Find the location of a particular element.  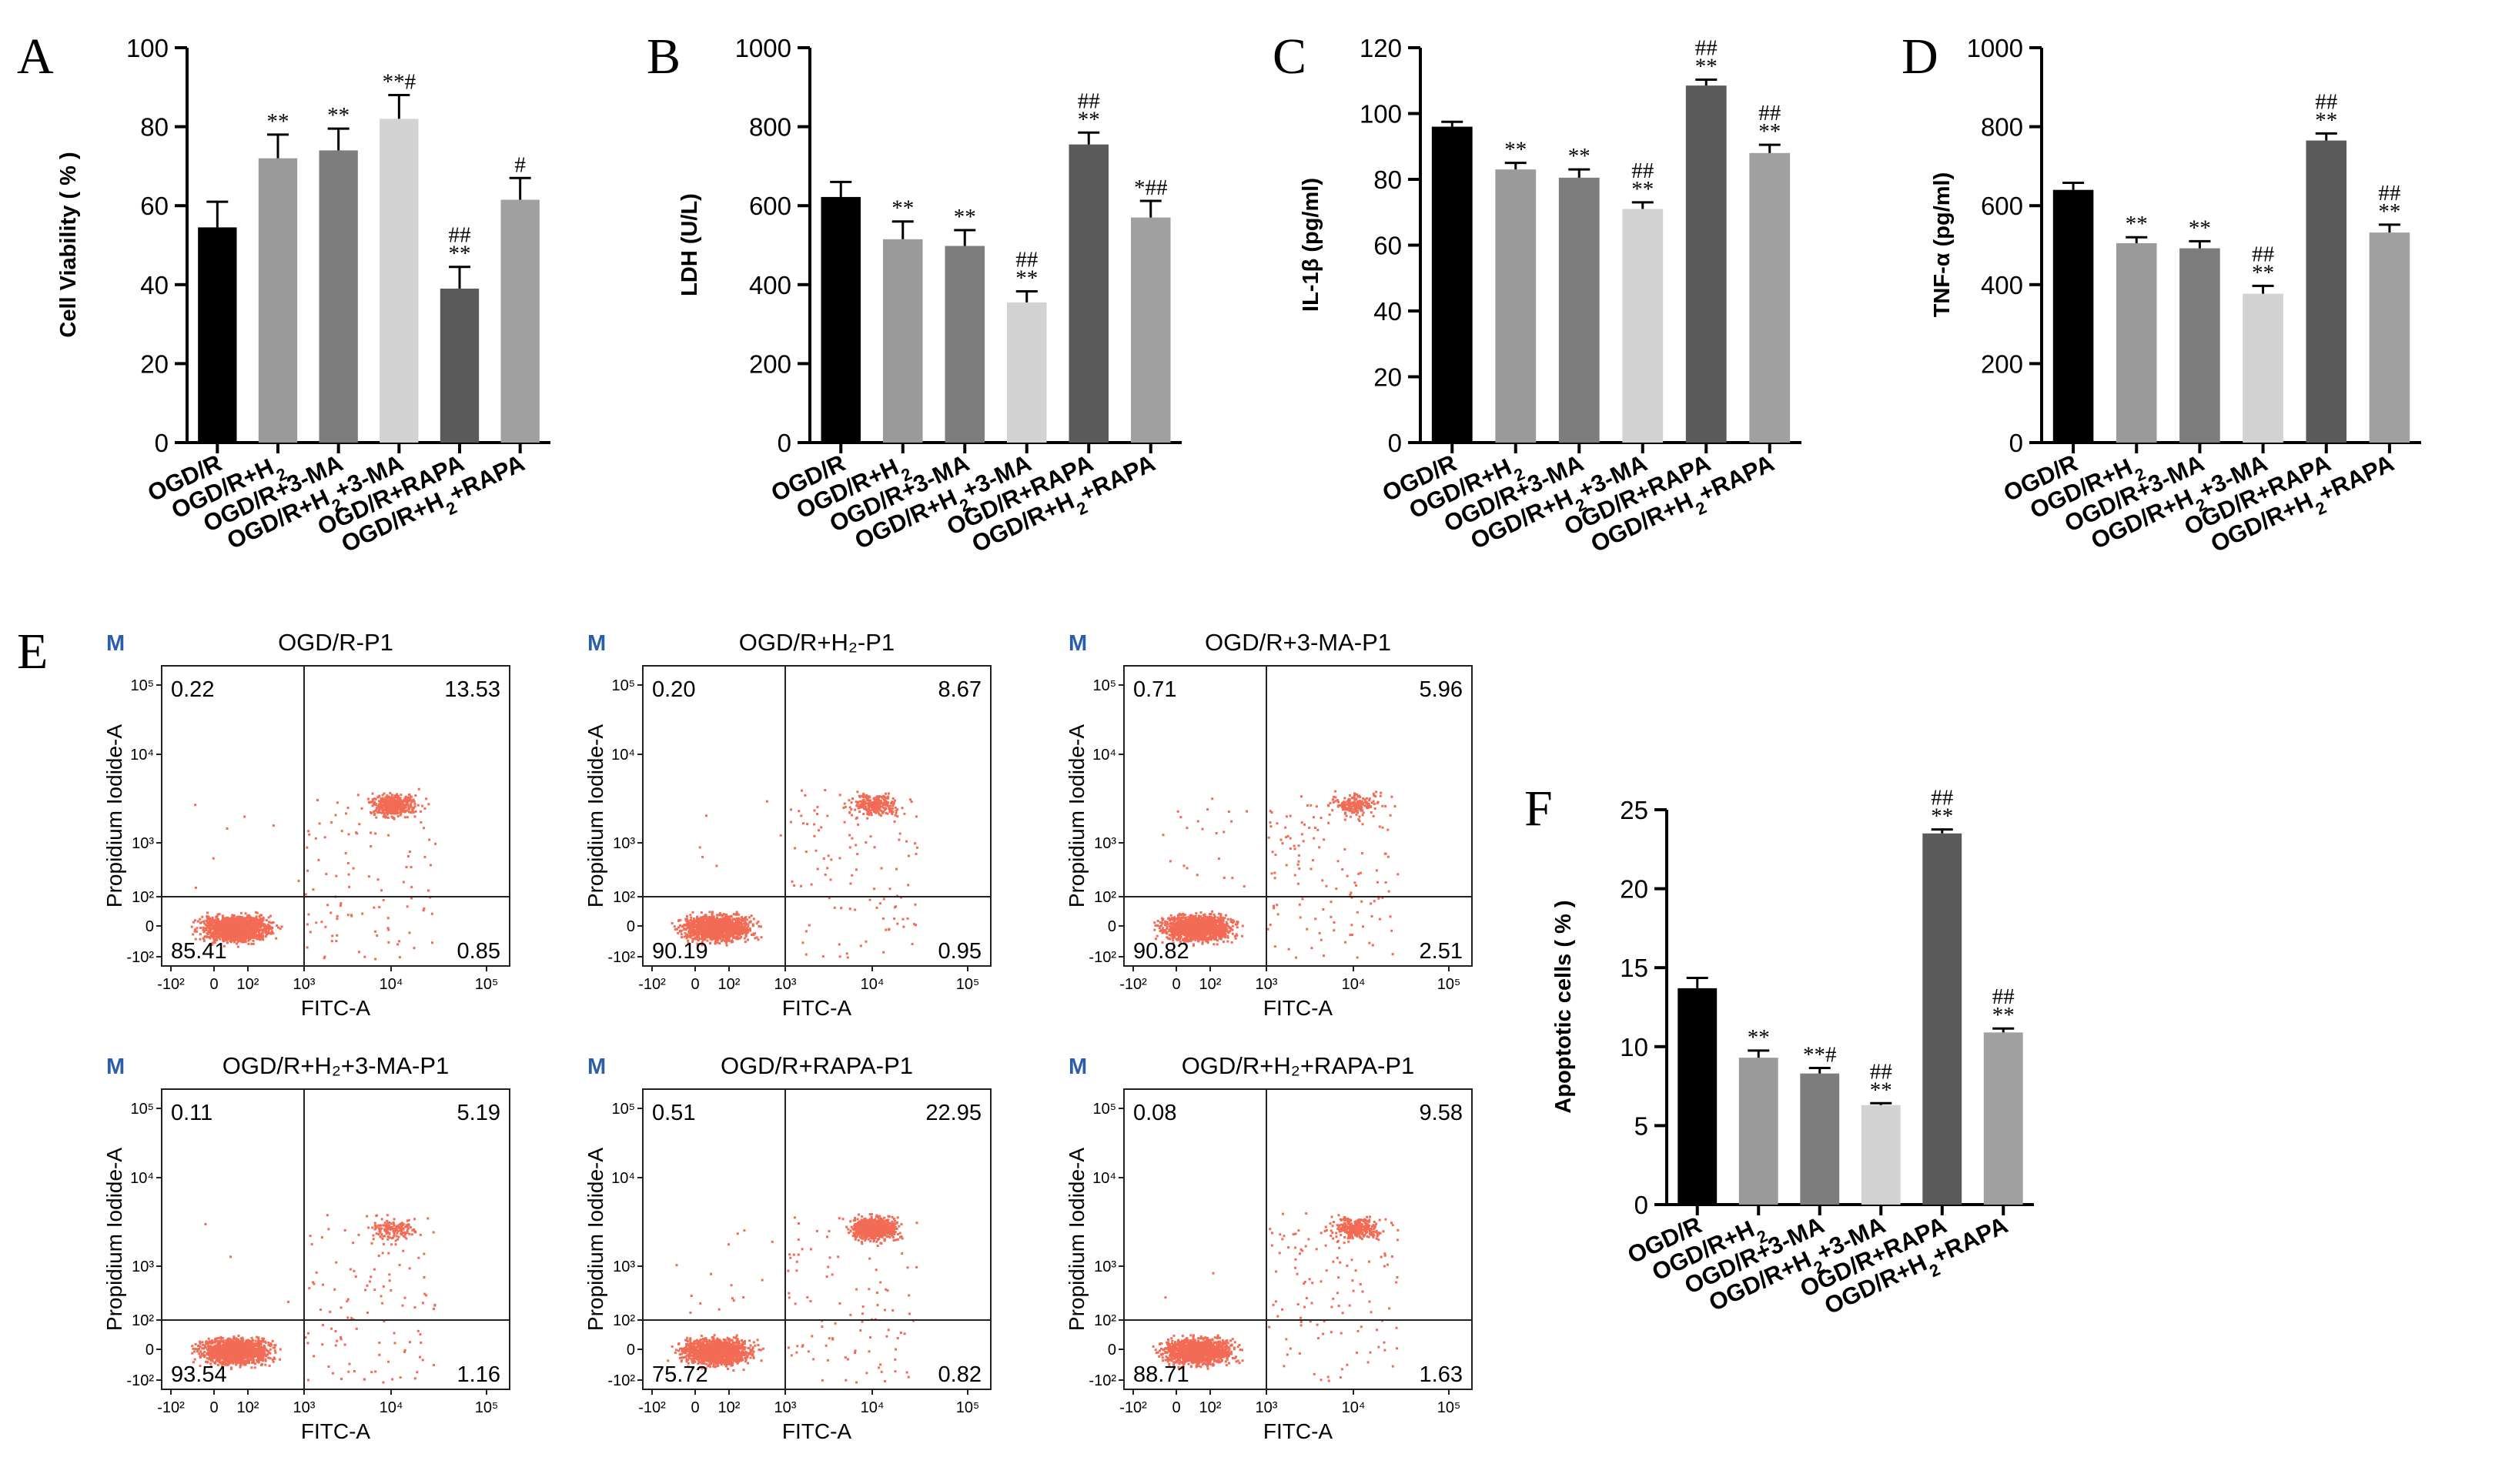

y-tick-label: 25 is located at coordinates (1634, 810).